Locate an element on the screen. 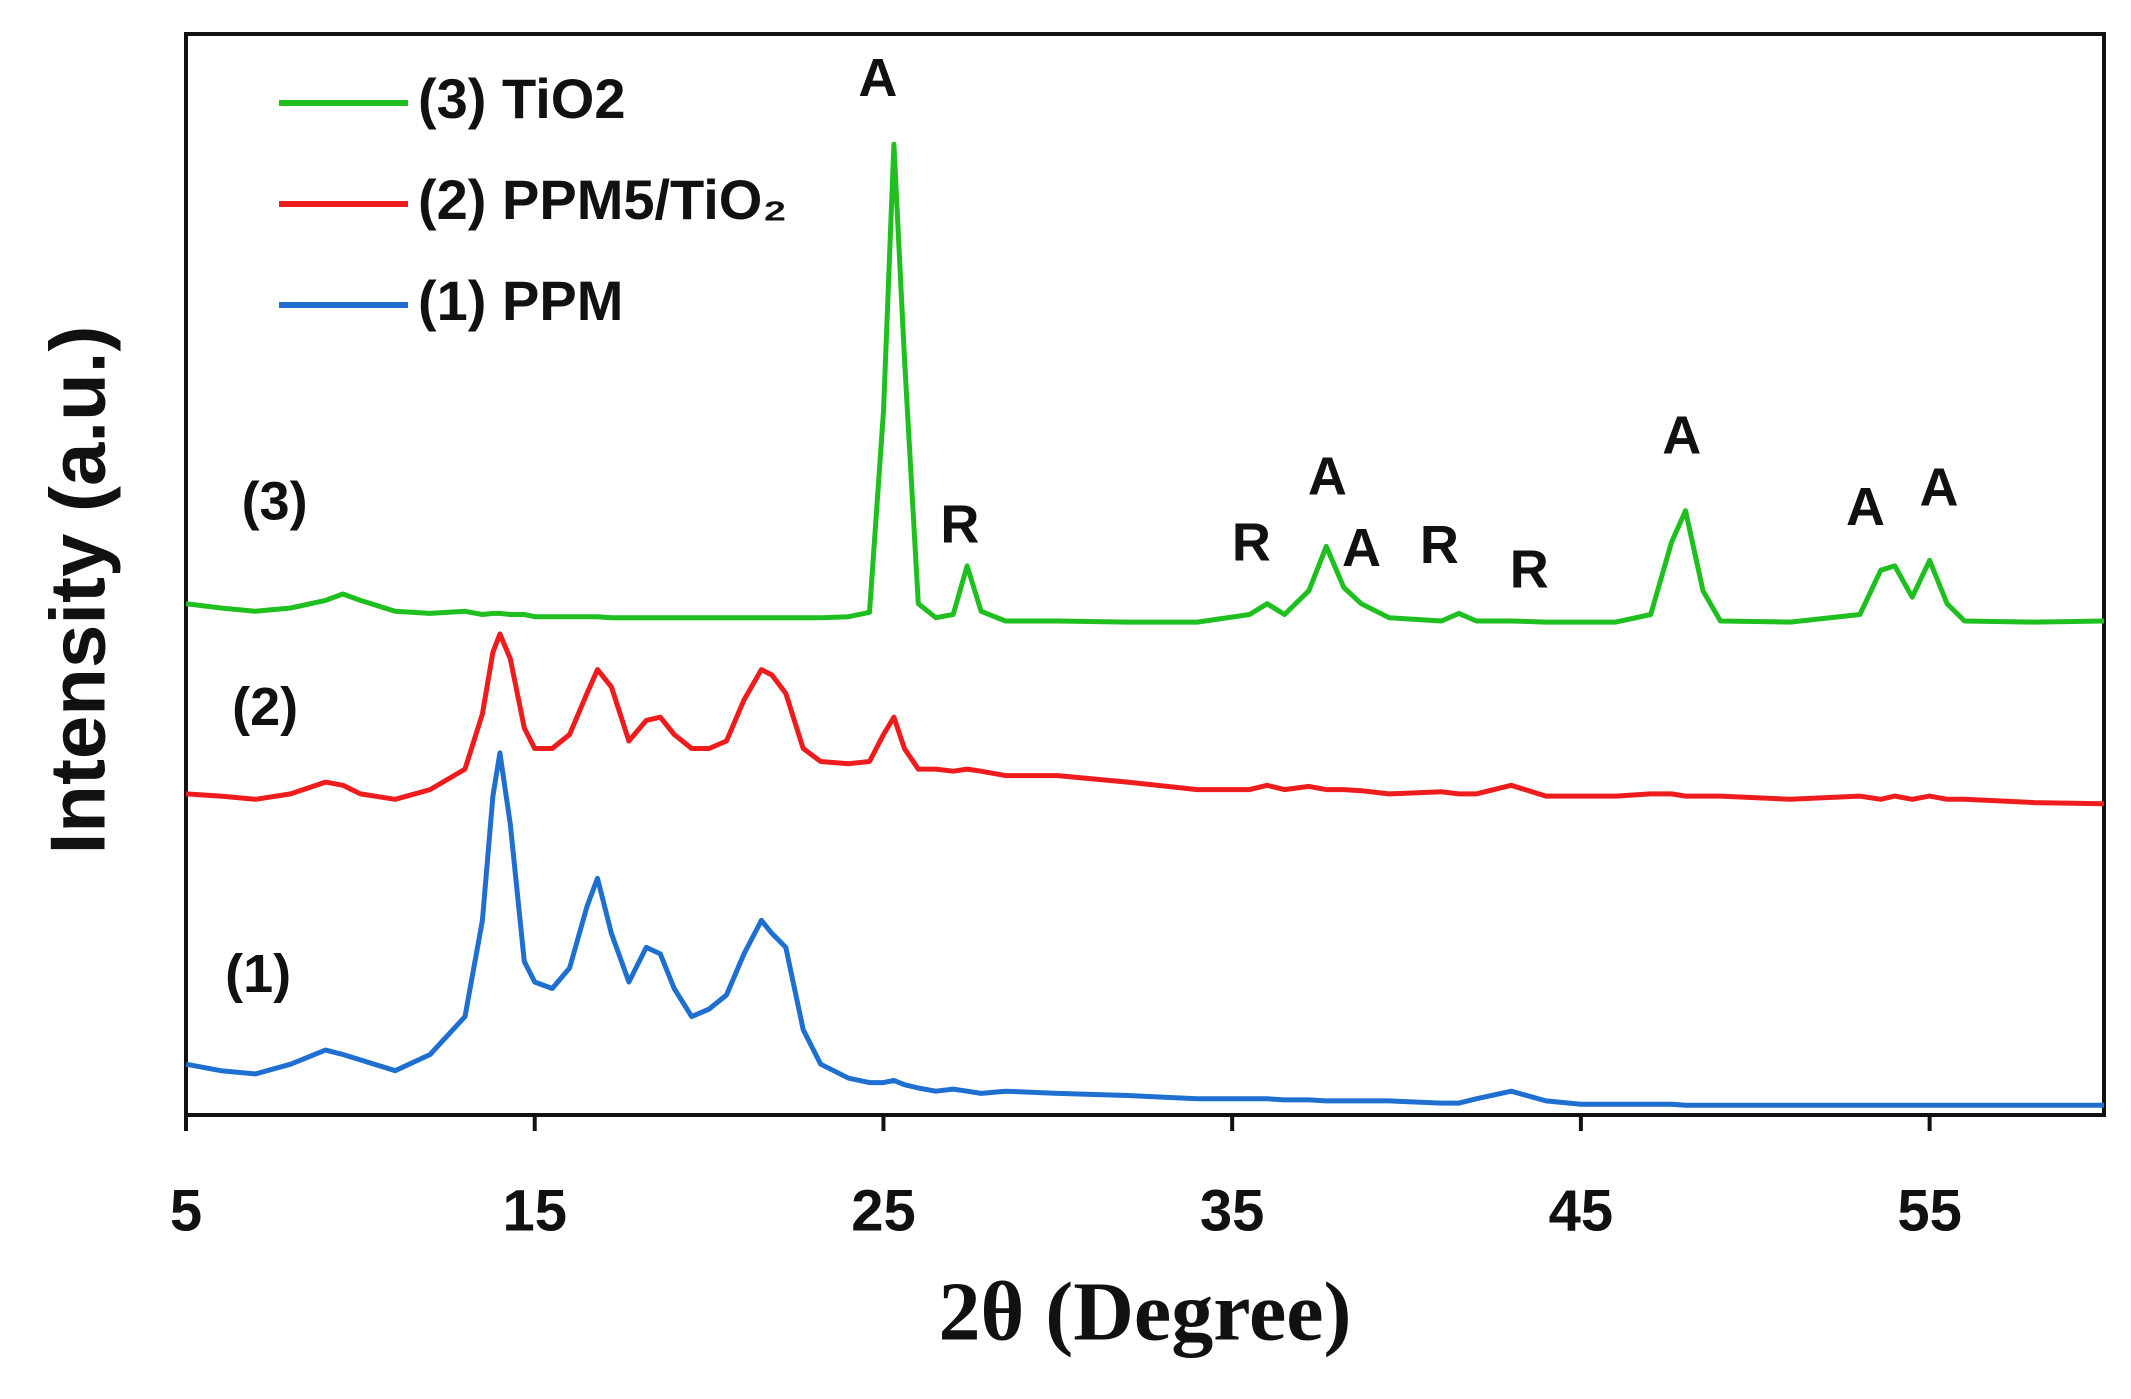  legend-label: (2) PPM5/TiO₂ is located at coordinates (602, 199).